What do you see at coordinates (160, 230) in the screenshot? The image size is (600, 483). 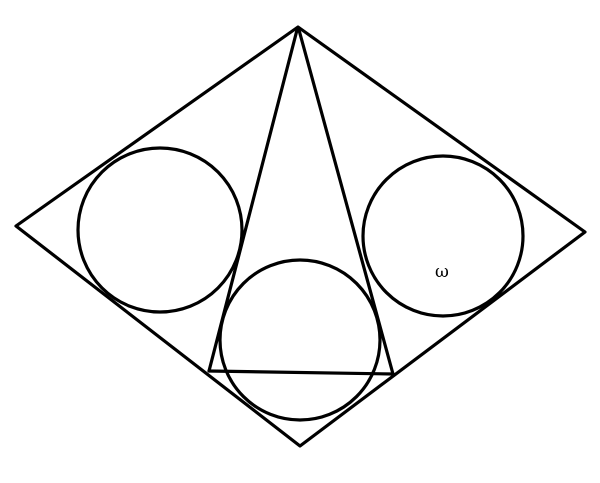 I see `left-circle` at bounding box center [160, 230].